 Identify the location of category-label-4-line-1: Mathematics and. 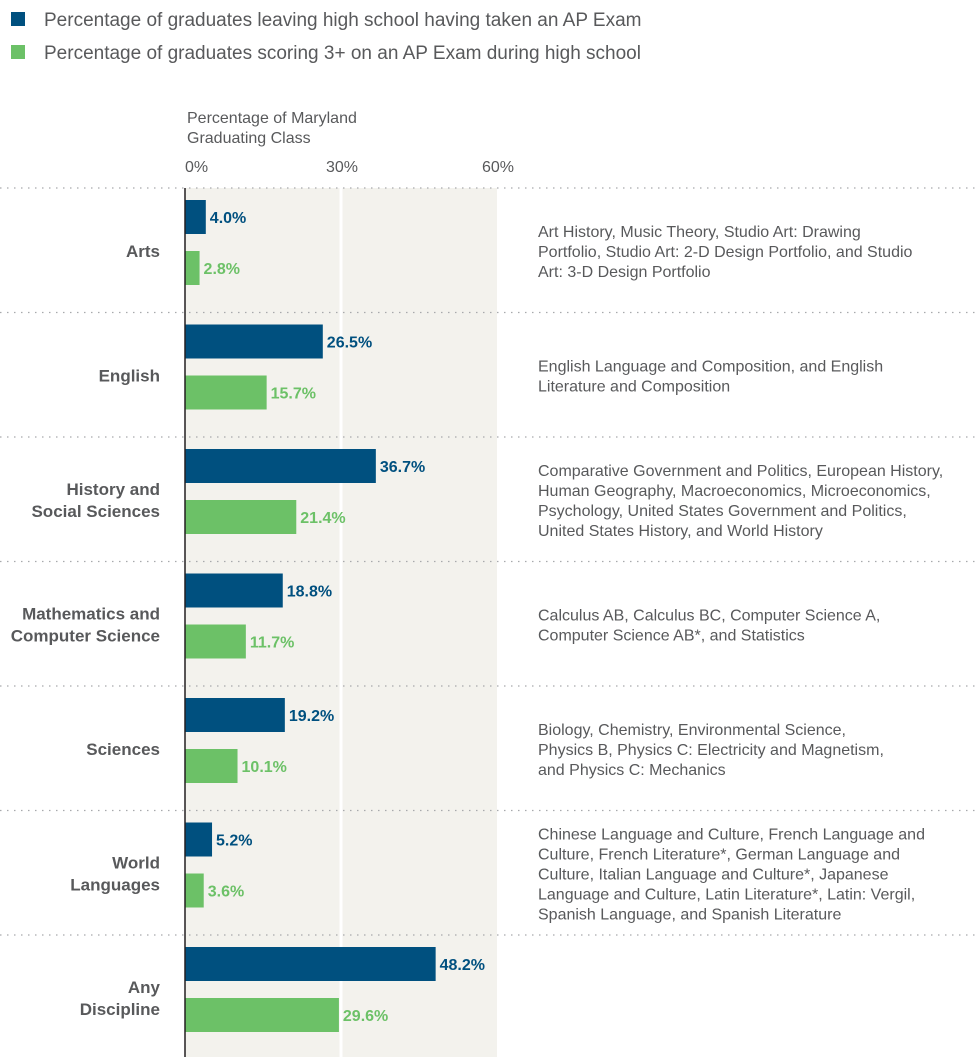
(91, 614).